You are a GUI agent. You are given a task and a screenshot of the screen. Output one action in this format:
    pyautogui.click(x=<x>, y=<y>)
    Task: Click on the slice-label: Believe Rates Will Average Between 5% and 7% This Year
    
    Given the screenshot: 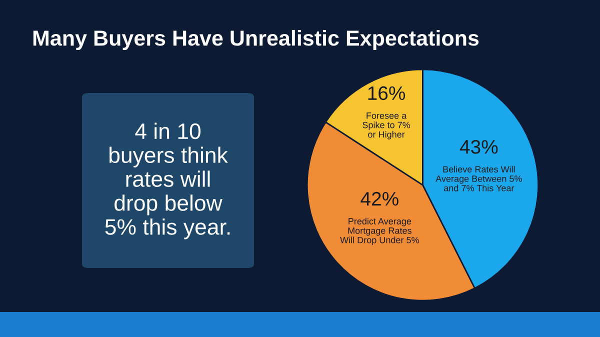 What is the action you would take?
    pyautogui.click(x=479, y=179)
    